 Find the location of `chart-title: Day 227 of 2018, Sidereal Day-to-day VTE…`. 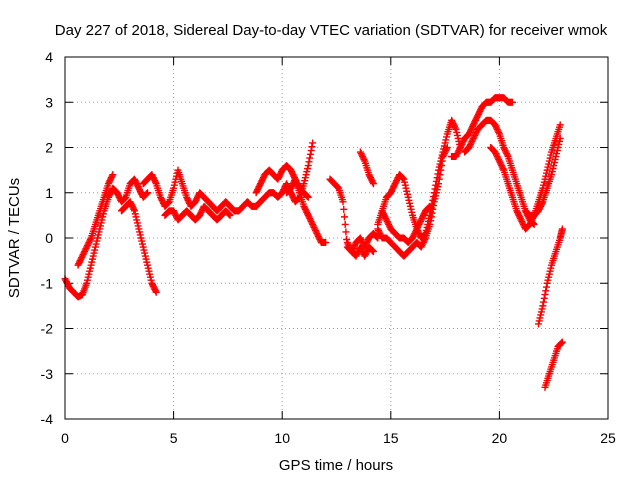

chart-title: Day 227 of 2018, Sidereal Day-to-day VTE… is located at coordinates (331, 30).